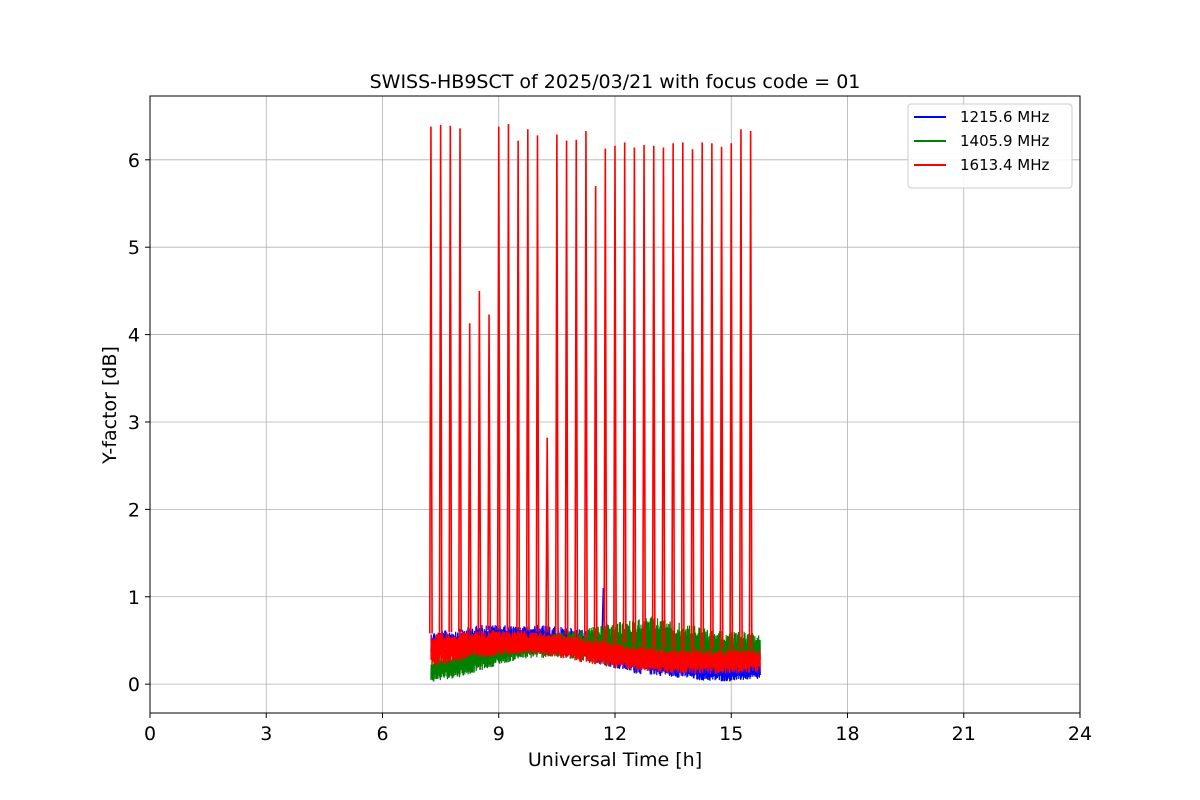 Image resolution: width=1200 pixels, height=800 pixels. Describe the element at coordinates (1004, 141) in the screenshot. I see `legend-label: 1405.9 MHz` at that location.